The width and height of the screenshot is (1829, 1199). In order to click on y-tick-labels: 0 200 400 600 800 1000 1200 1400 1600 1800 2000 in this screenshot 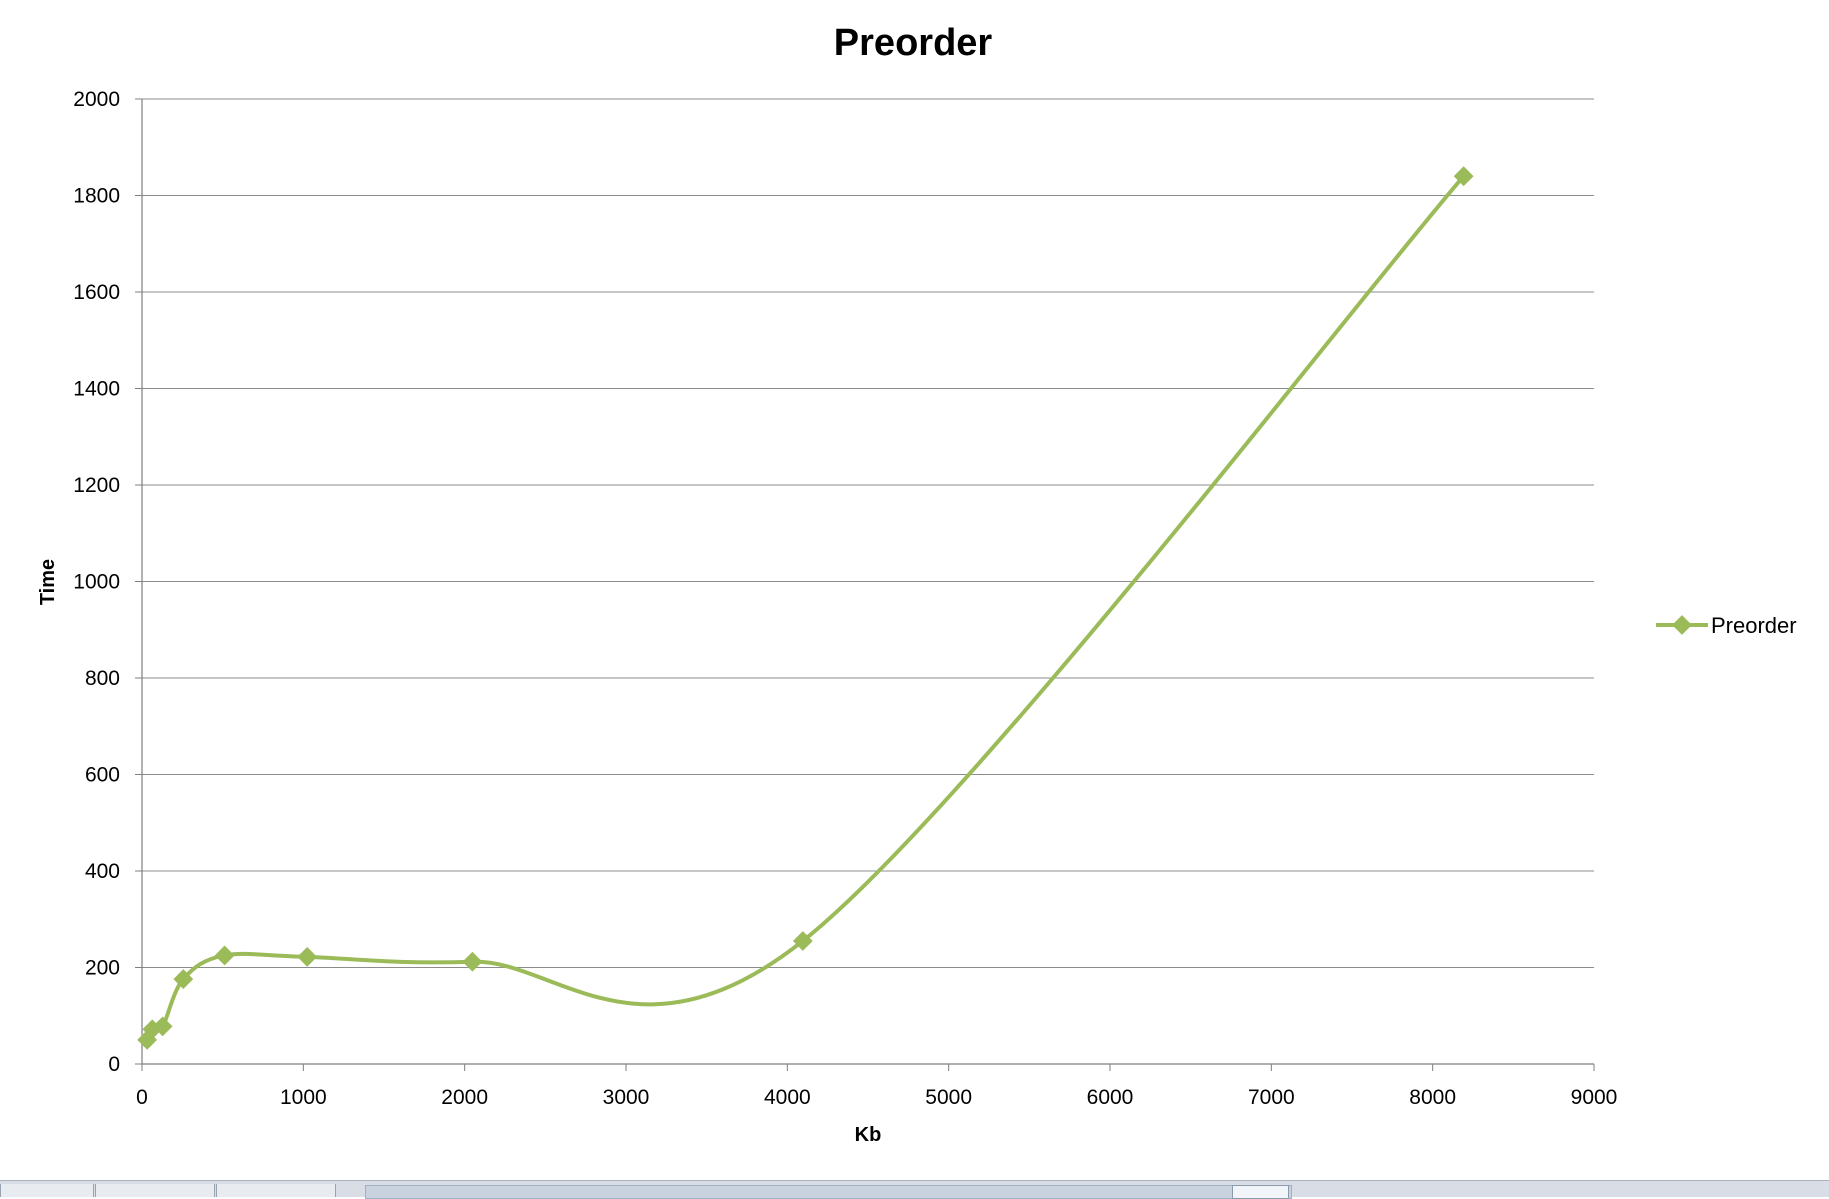, I will do `click(96, 582)`.